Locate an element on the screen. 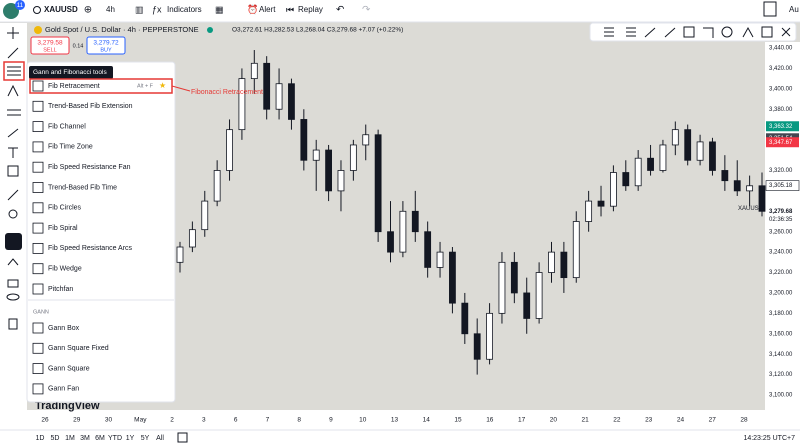  menu-item: Fib Retracement is located at coordinates (74, 86).